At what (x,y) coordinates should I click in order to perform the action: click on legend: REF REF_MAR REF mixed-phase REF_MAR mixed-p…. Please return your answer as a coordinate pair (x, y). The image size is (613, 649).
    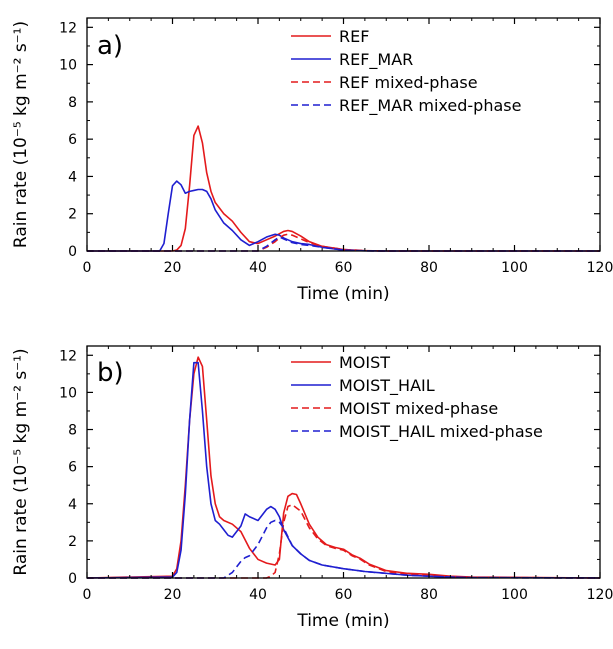
    Looking at the image, I should click on (406, 71).